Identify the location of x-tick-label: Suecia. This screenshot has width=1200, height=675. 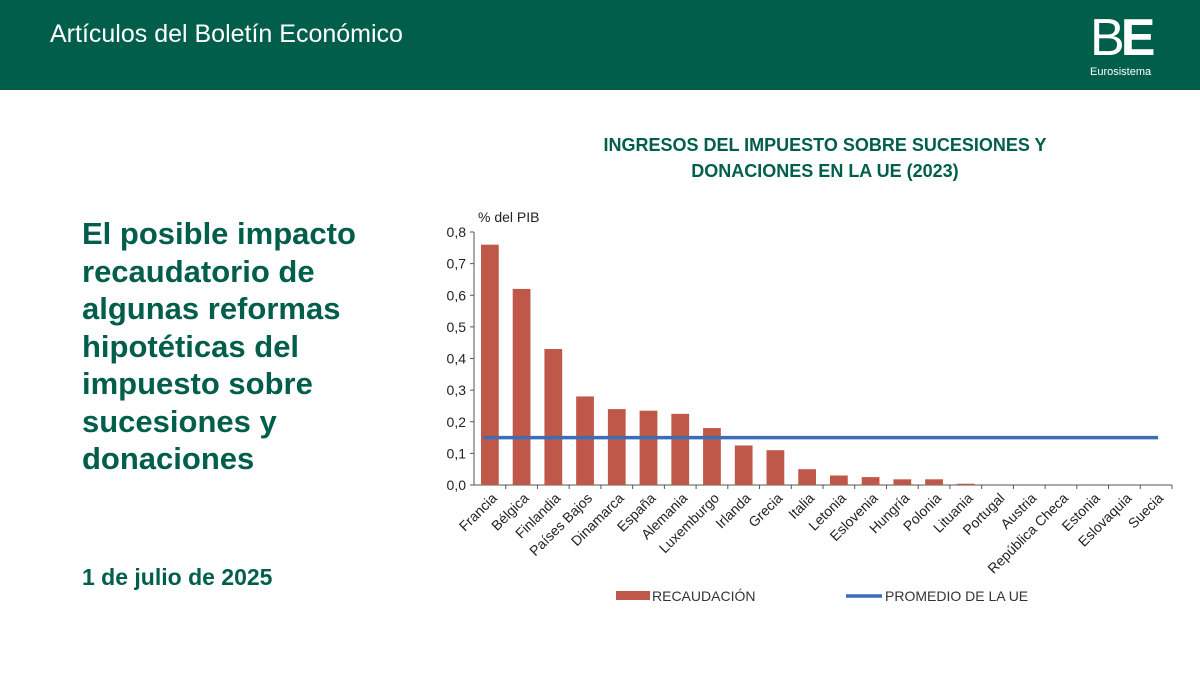
(1146, 511).